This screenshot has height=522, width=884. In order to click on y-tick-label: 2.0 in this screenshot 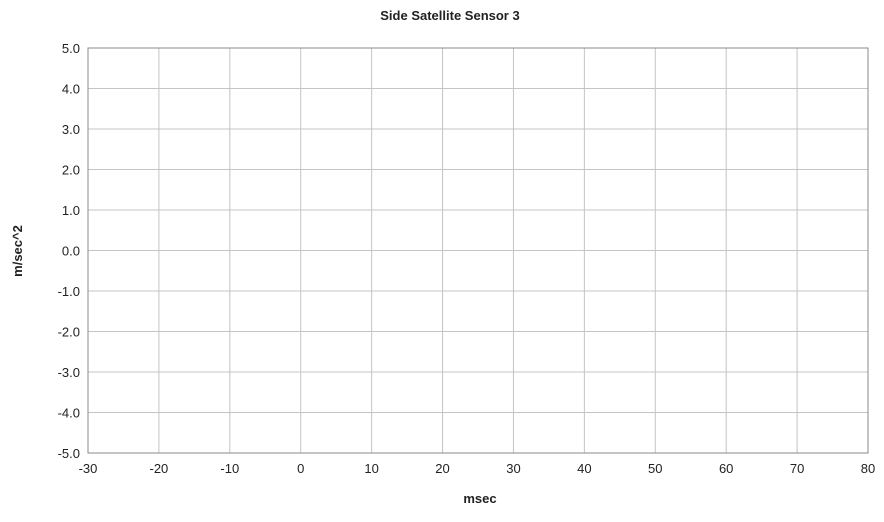, I will do `click(71, 170)`.